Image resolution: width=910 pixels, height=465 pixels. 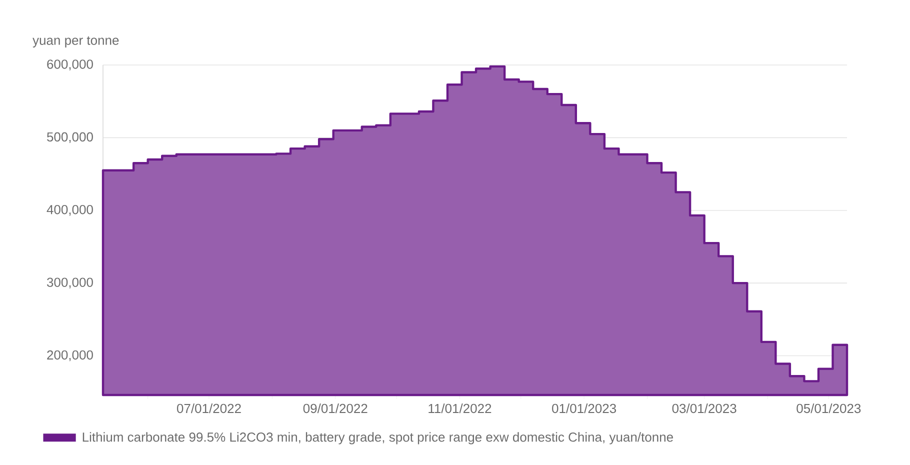 What do you see at coordinates (208, 409) in the screenshot?
I see `x-tick-label: 07/01/2022` at bounding box center [208, 409].